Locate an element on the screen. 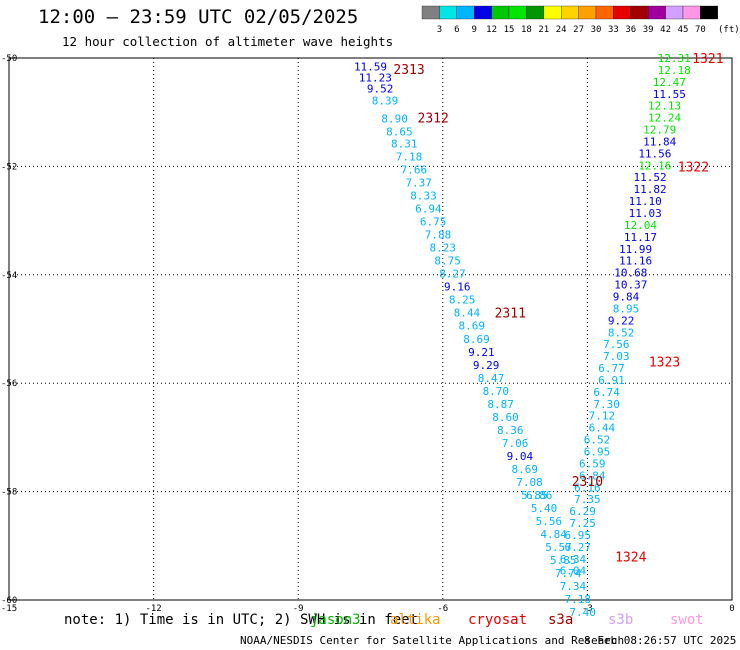 The height and width of the screenshot is (650, 740). wave-height-value: 8.65 is located at coordinates (399, 132).